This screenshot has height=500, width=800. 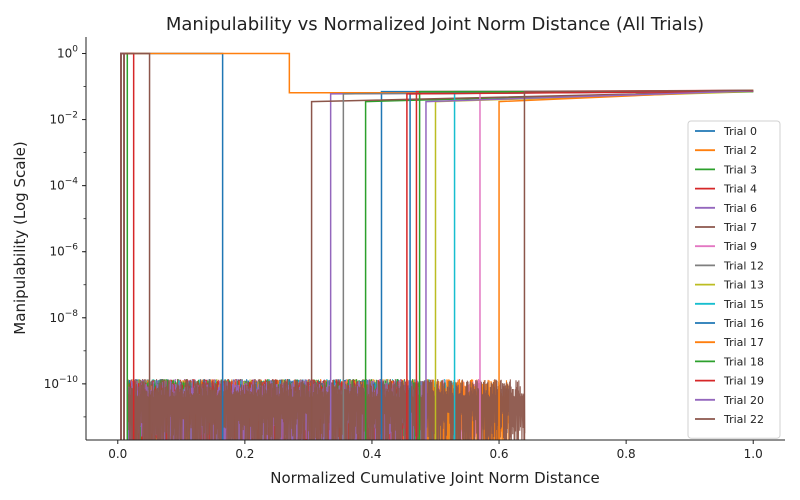 What do you see at coordinates (371, 454) in the screenshot?
I see `x-tick-label-2: 0.4` at bounding box center [371, 454].